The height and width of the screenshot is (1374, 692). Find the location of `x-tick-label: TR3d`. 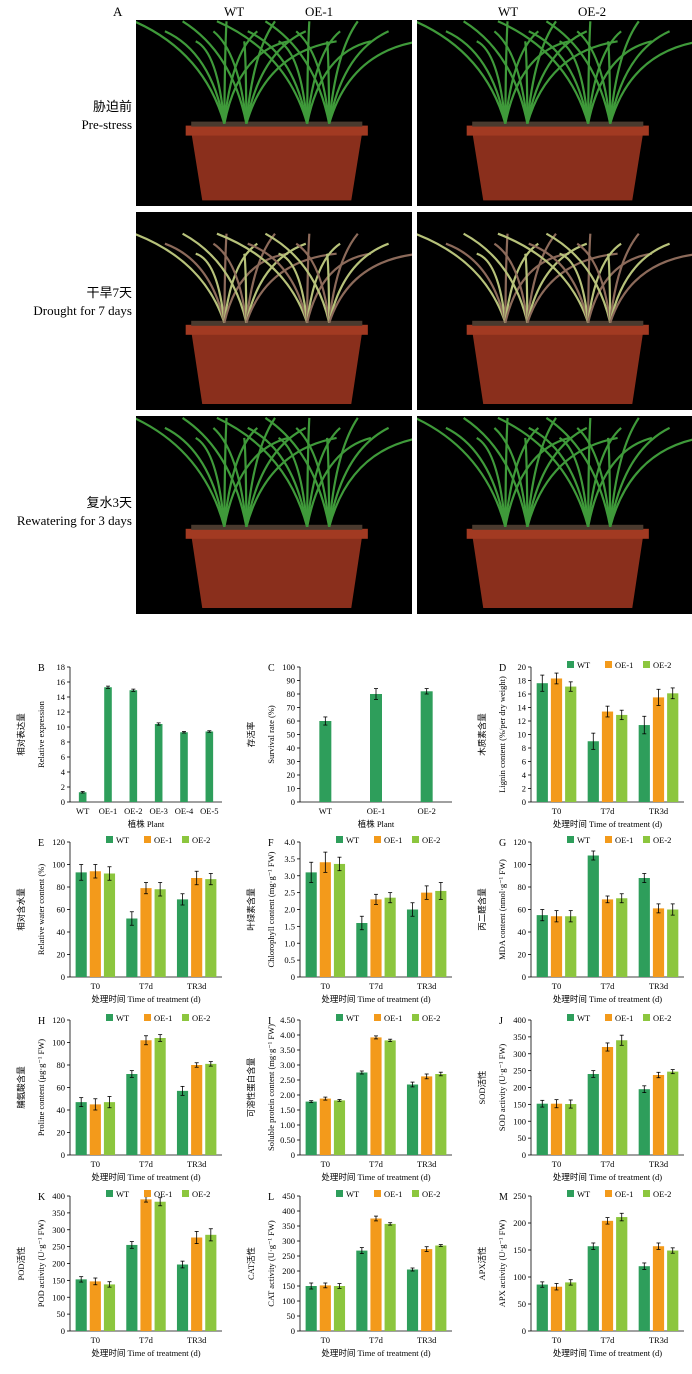

x-tick-label: TR3d is located at coordinates (659, 811).